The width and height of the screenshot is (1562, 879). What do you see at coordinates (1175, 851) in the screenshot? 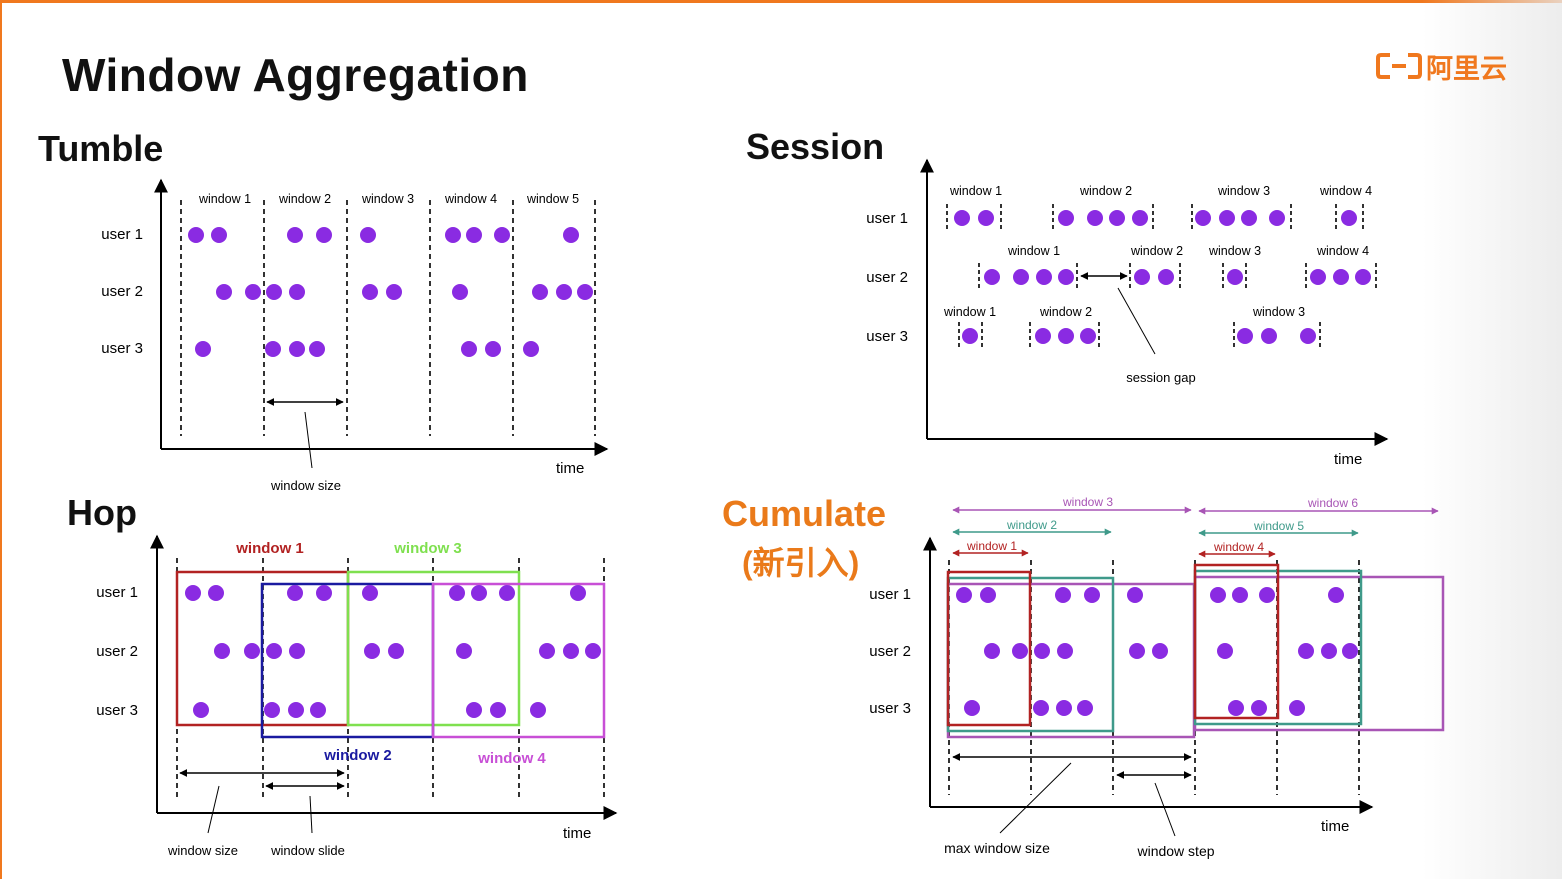
I see `cumulate-window-step-label: window step` at bounding box center [1175, 851].